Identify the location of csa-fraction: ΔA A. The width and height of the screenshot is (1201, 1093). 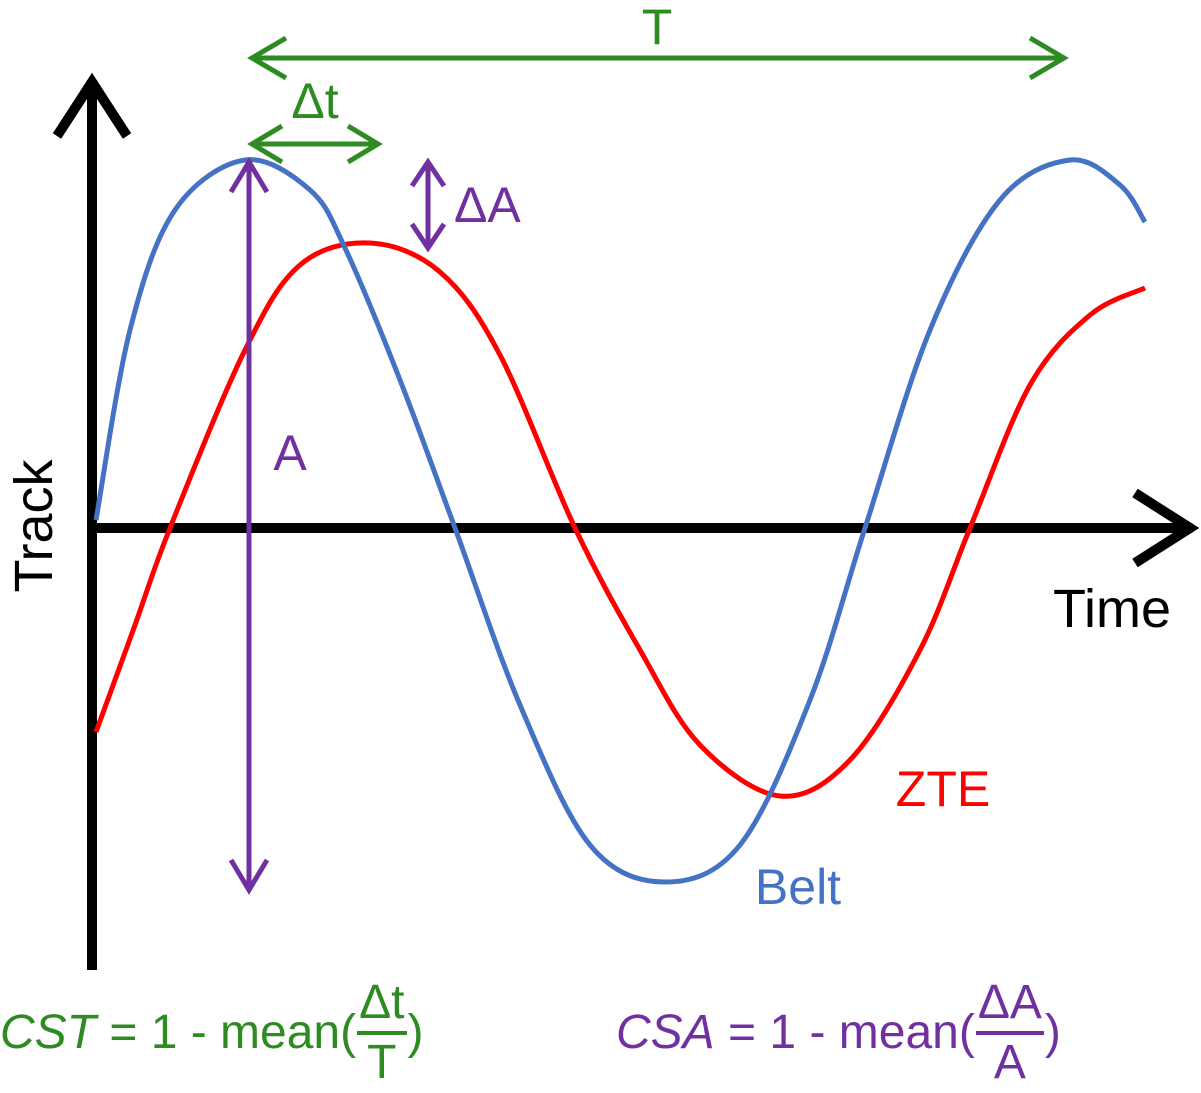
(1009, 1033).